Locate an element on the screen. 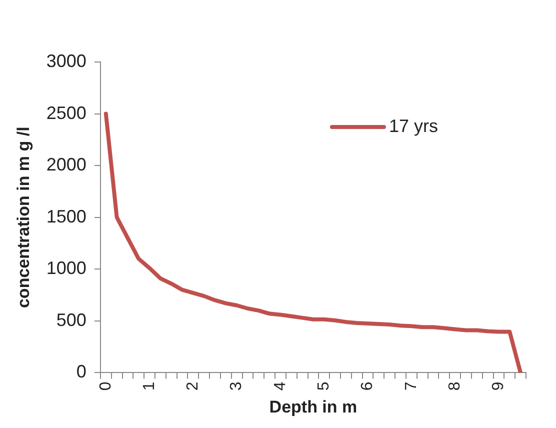 The width and height of the screenshot is (556, 428). x-axis-title: Depth in m is located at coordinates (313, 406).